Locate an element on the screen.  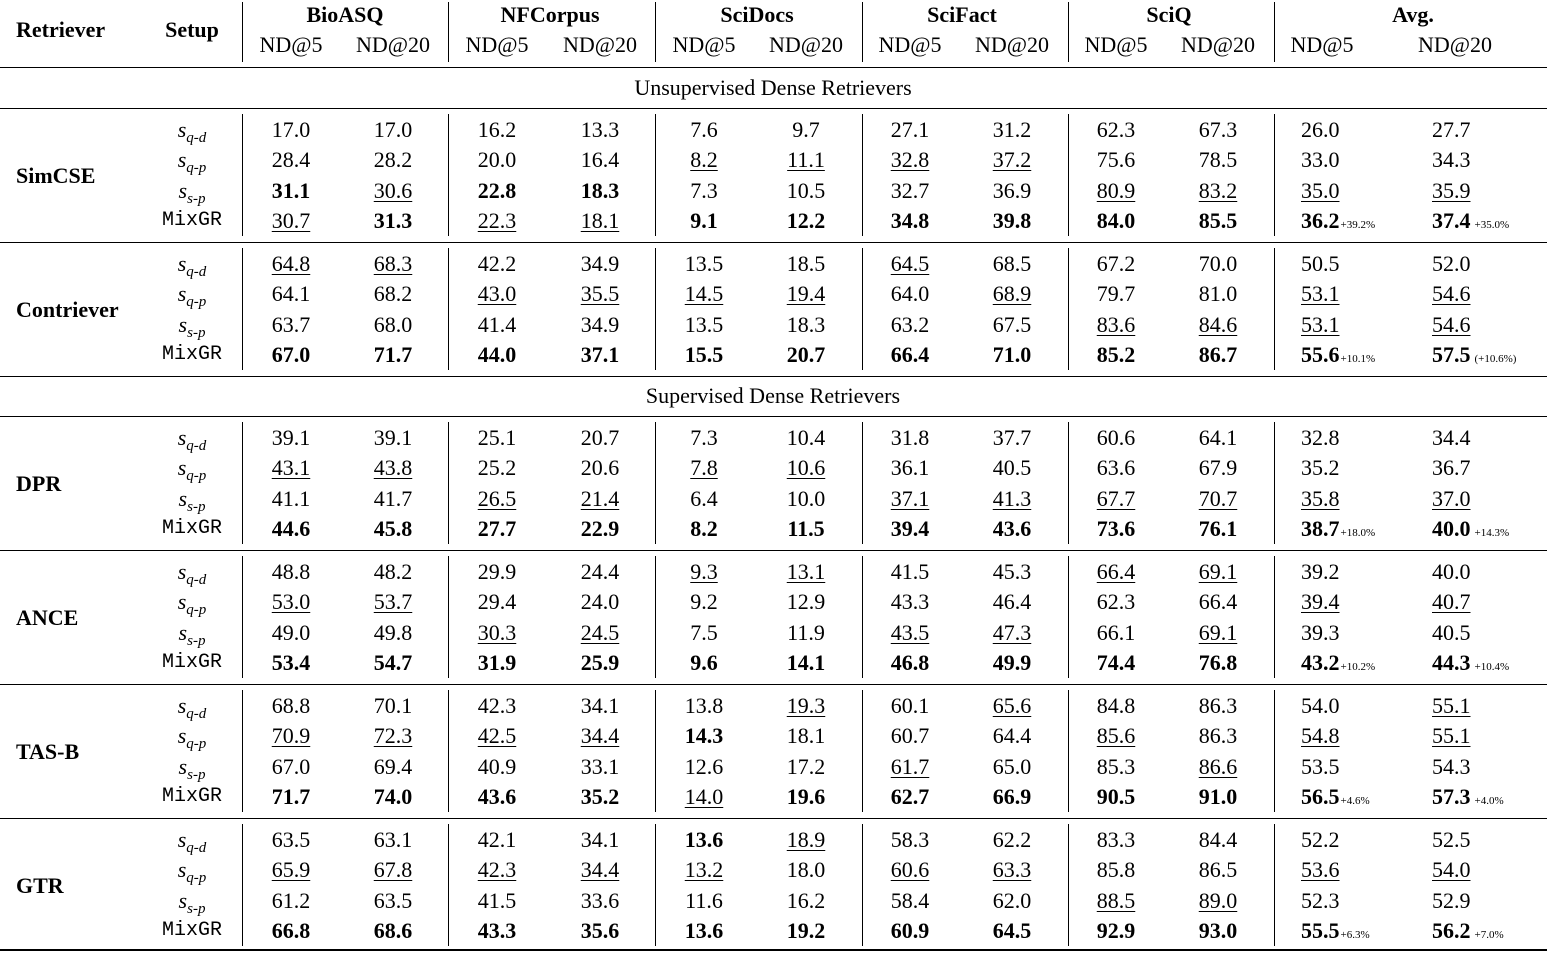
score-cell: 85.2 is located at coordinates (1116, 355).